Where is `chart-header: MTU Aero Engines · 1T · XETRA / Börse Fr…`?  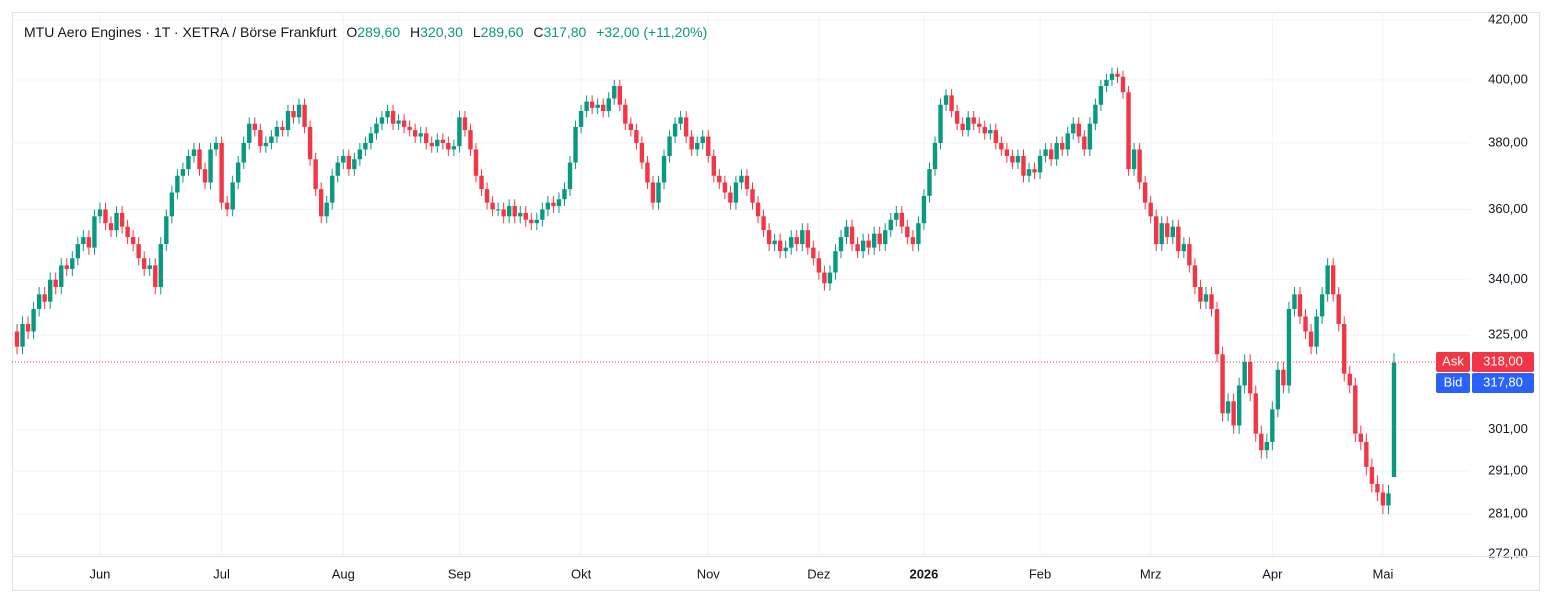
chart-header: MTU Aero Engines · 1T · XETRA / Börse Fr… is located at coordinates (365, 32).